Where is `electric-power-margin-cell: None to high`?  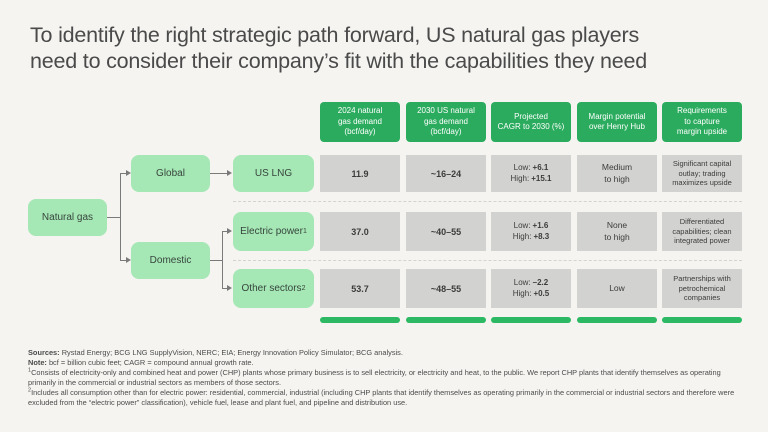
electric-power-margin-cell: None to high is located at coordinates (617, 231).